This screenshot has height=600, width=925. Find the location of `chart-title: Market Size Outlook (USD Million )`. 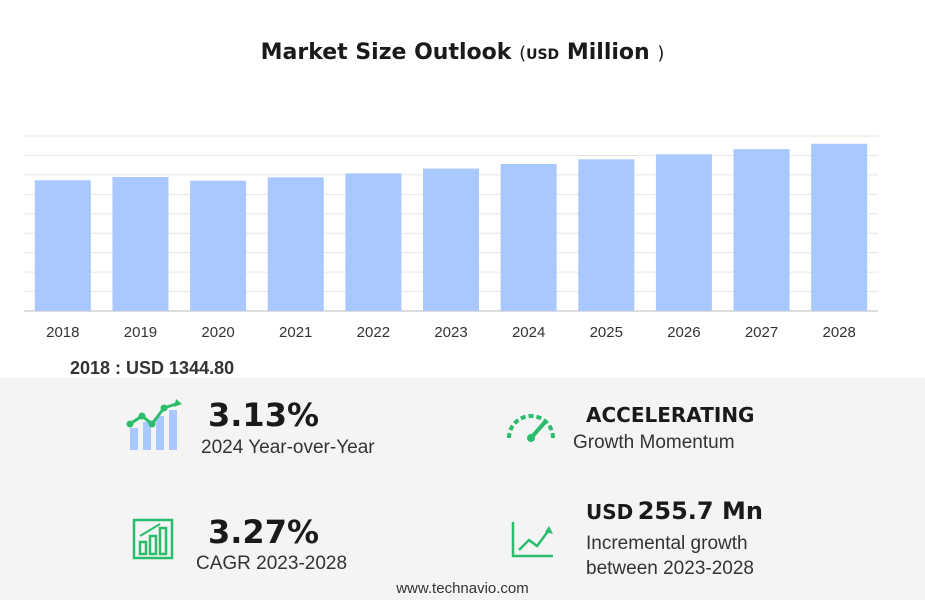

chart-title: Market Size Outlook (USD Million ) is located at coordinates (462, 52).